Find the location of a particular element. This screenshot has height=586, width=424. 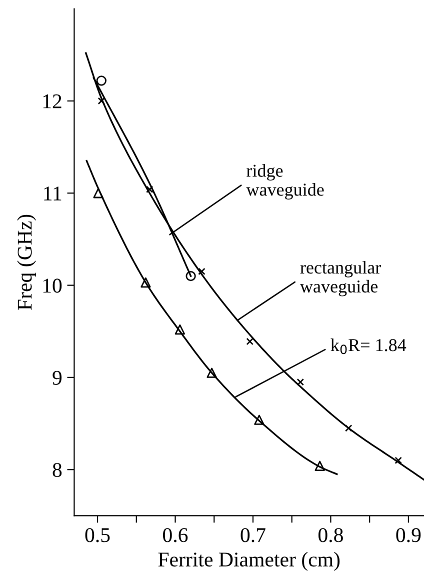

x-tick-label: 0.9 is located at coordinates (408, 535).